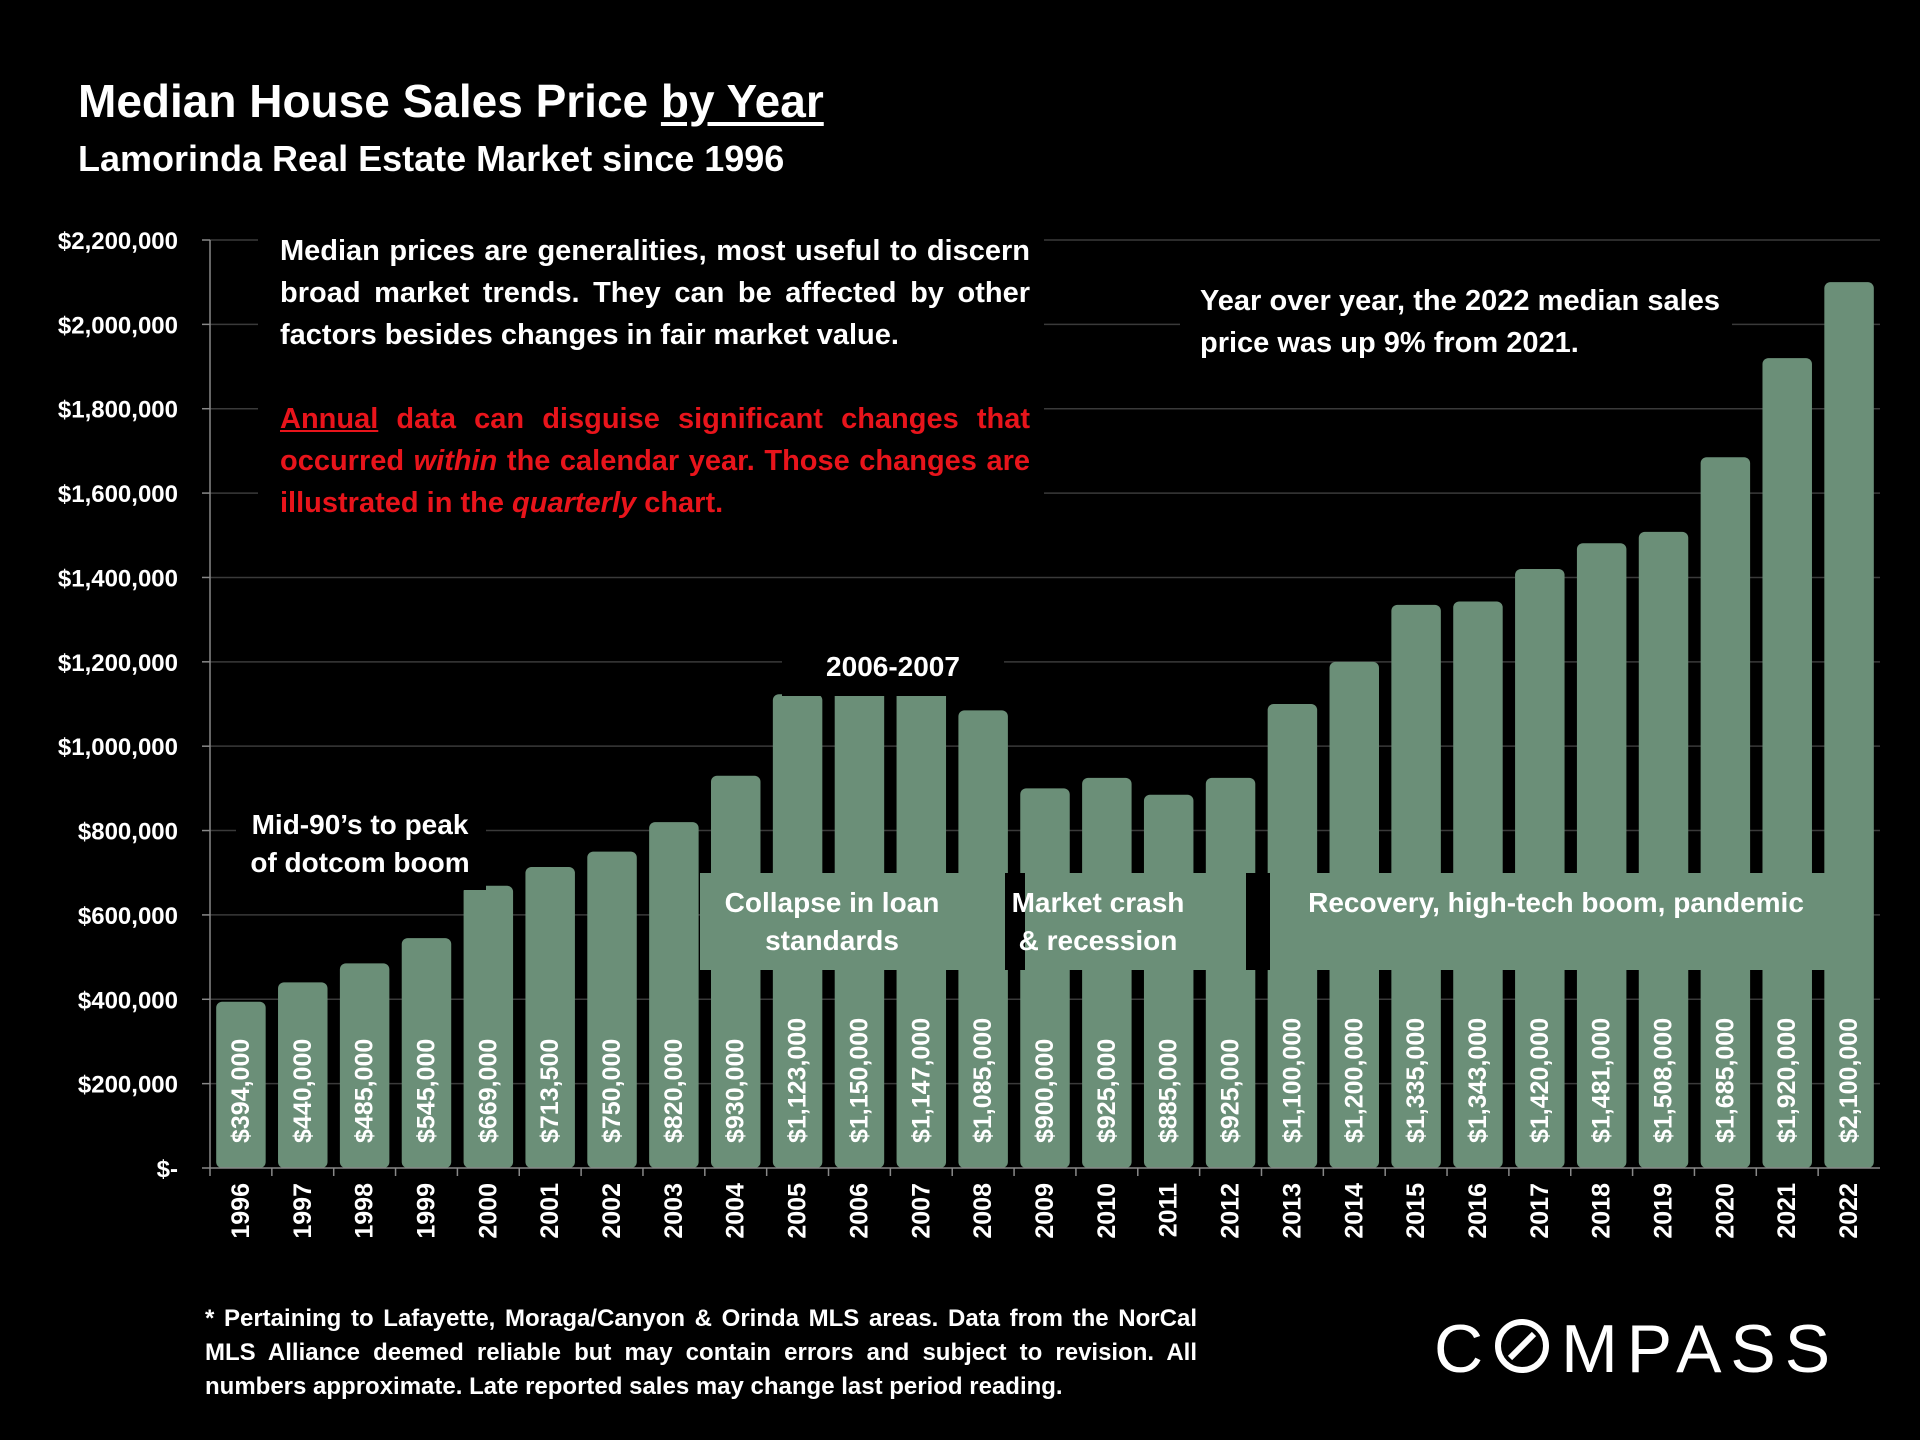  Describe the element at coordinates (303, 1211) in the screenshot. I see `x-tick-label: 1997` at that location.